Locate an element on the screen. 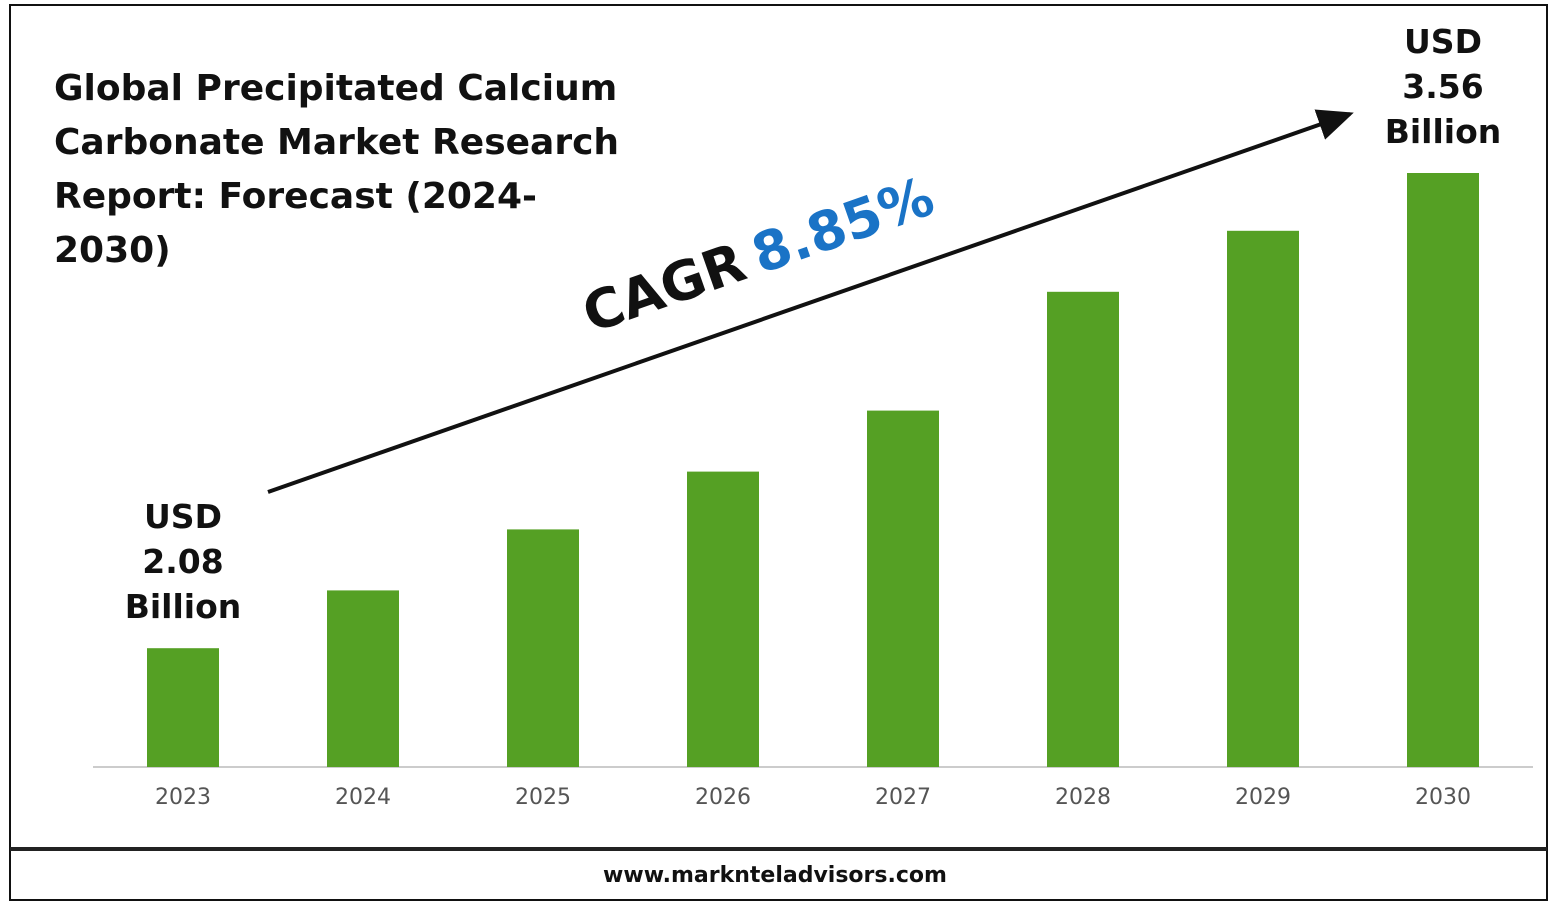 The image size is (1557, 906). x-tick-label: 2029 is located at coordinates (1263, 797).